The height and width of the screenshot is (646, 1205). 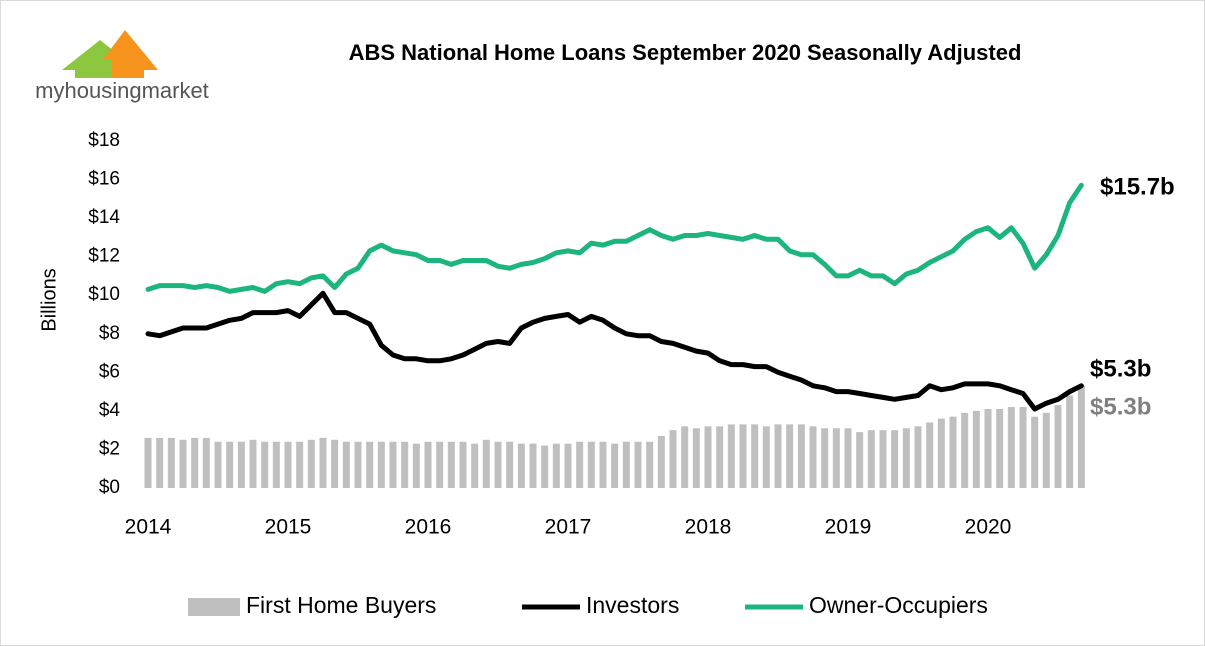 What do you see at coordinates (988, 527) in the screenshot?
I see `x-tick-label: 2020` at bounding box center [988, 527].